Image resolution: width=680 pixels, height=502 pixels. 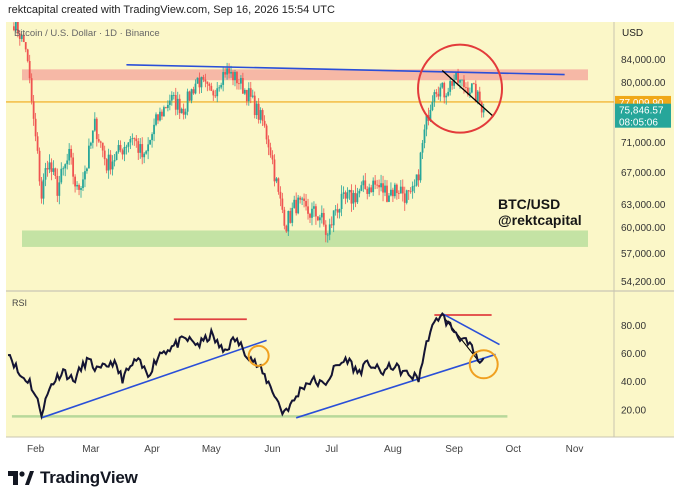 I want to click on x-tick-label: Nov, so click(x=575, y=449).